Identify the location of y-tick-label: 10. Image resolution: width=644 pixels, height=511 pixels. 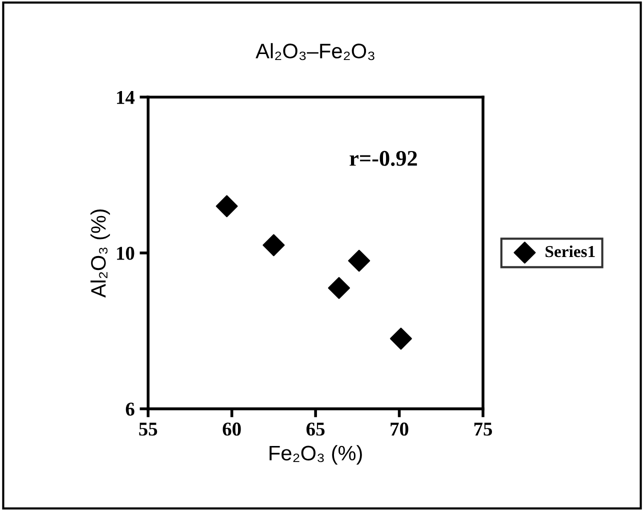
(125, 253).